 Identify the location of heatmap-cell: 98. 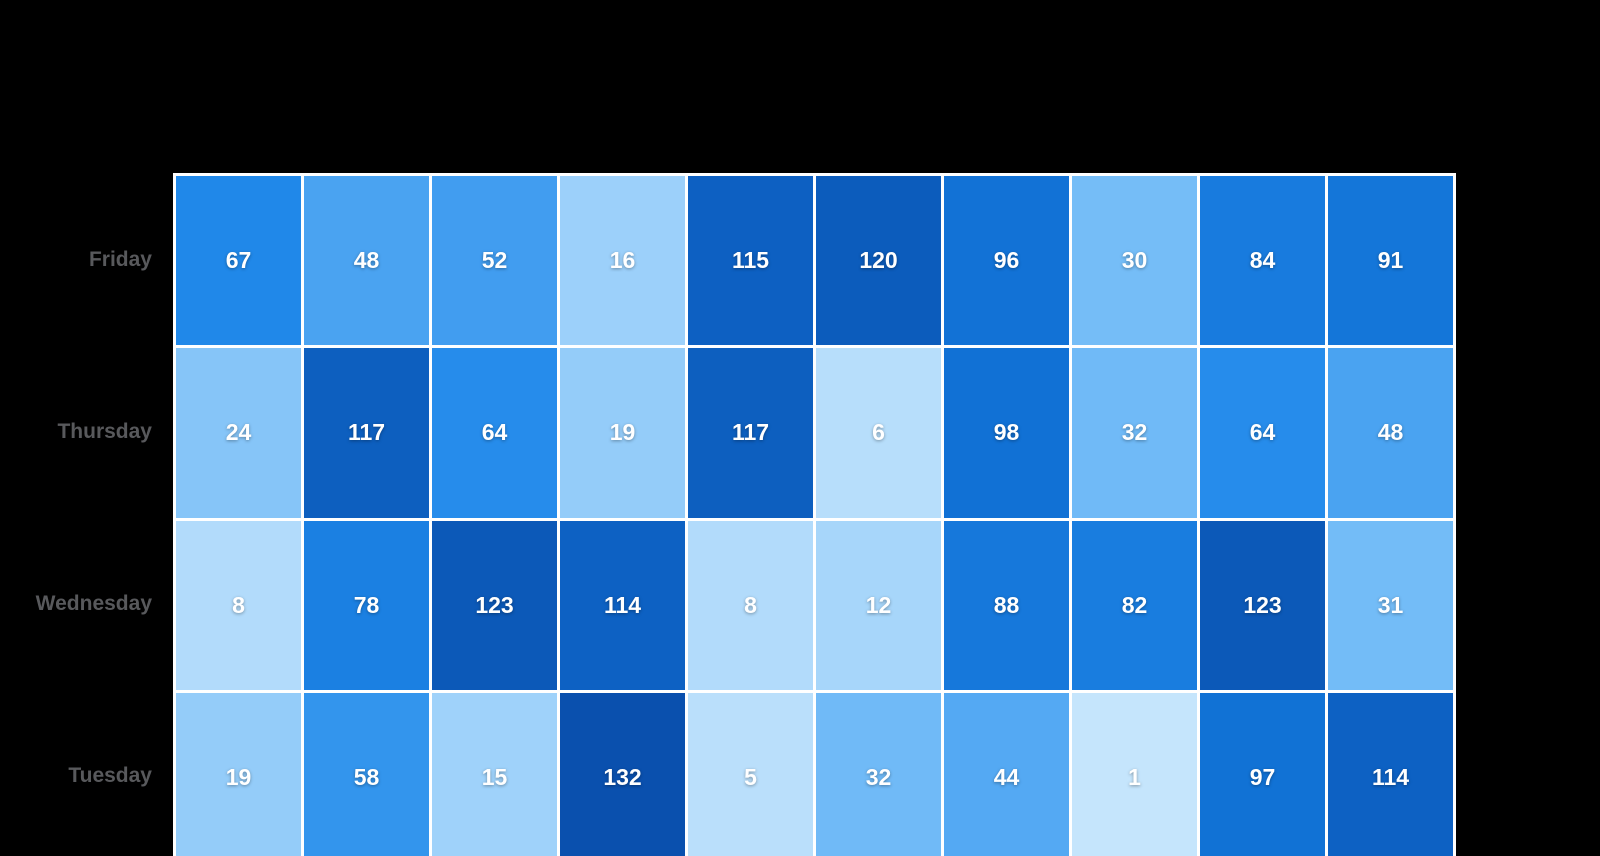
(1006, 433).